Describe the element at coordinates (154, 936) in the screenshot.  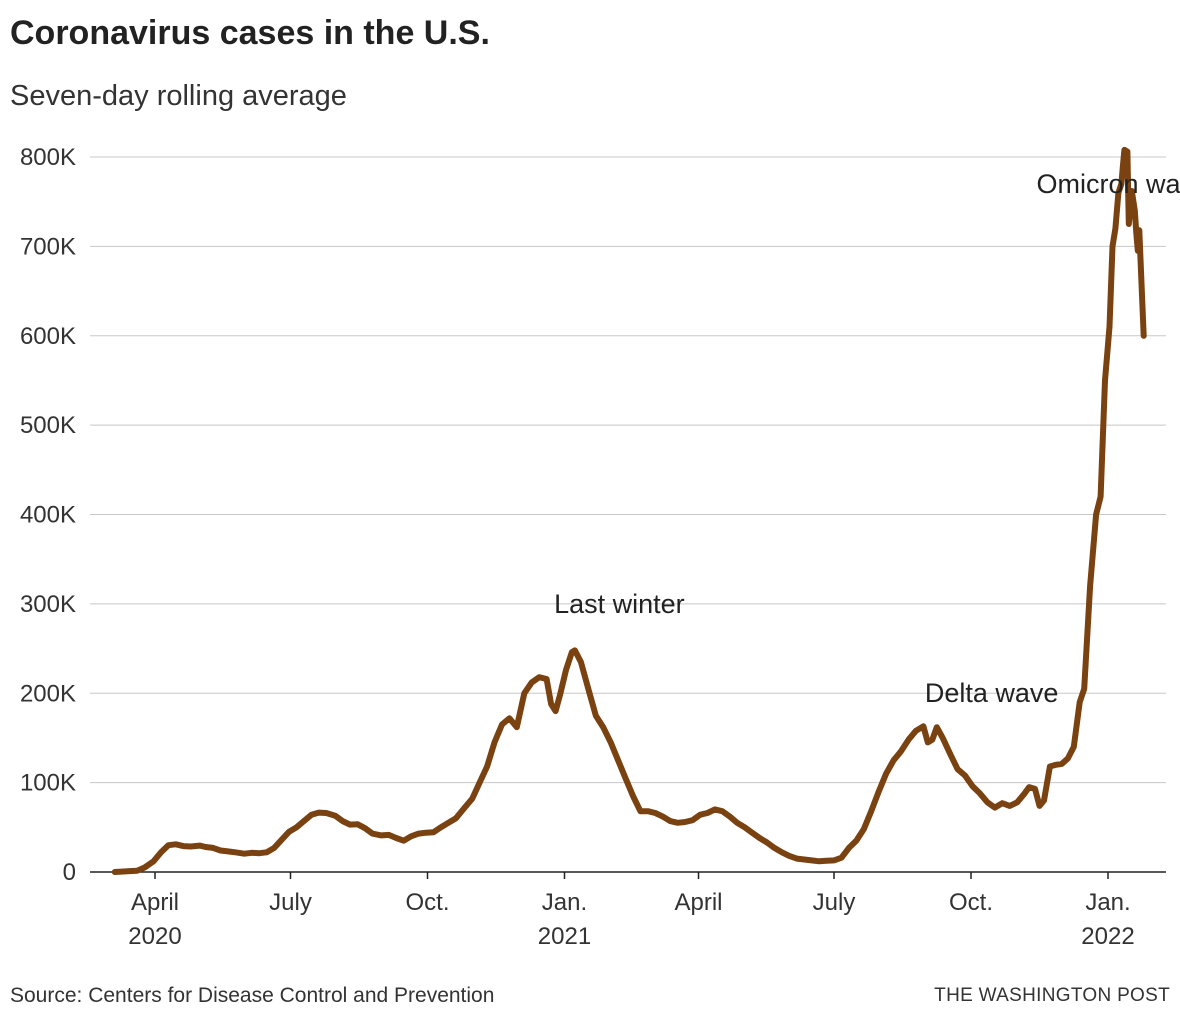
I see `x-tick-year-label: 2020` at that location.